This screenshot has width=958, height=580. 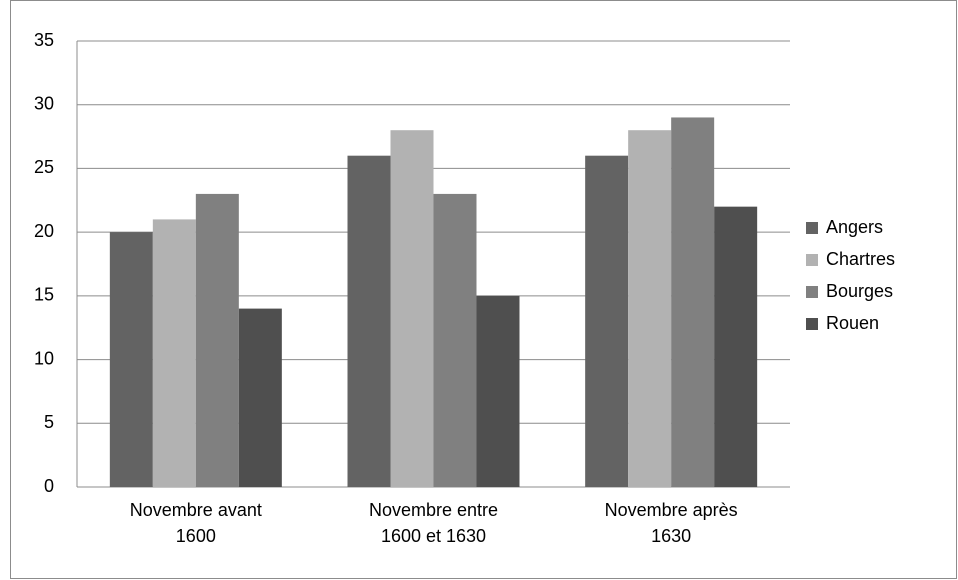 What do you see at coordinates (44, 231) in the screenshot?
I see `y-tick-label: 20` at bounding box center [44, 231].